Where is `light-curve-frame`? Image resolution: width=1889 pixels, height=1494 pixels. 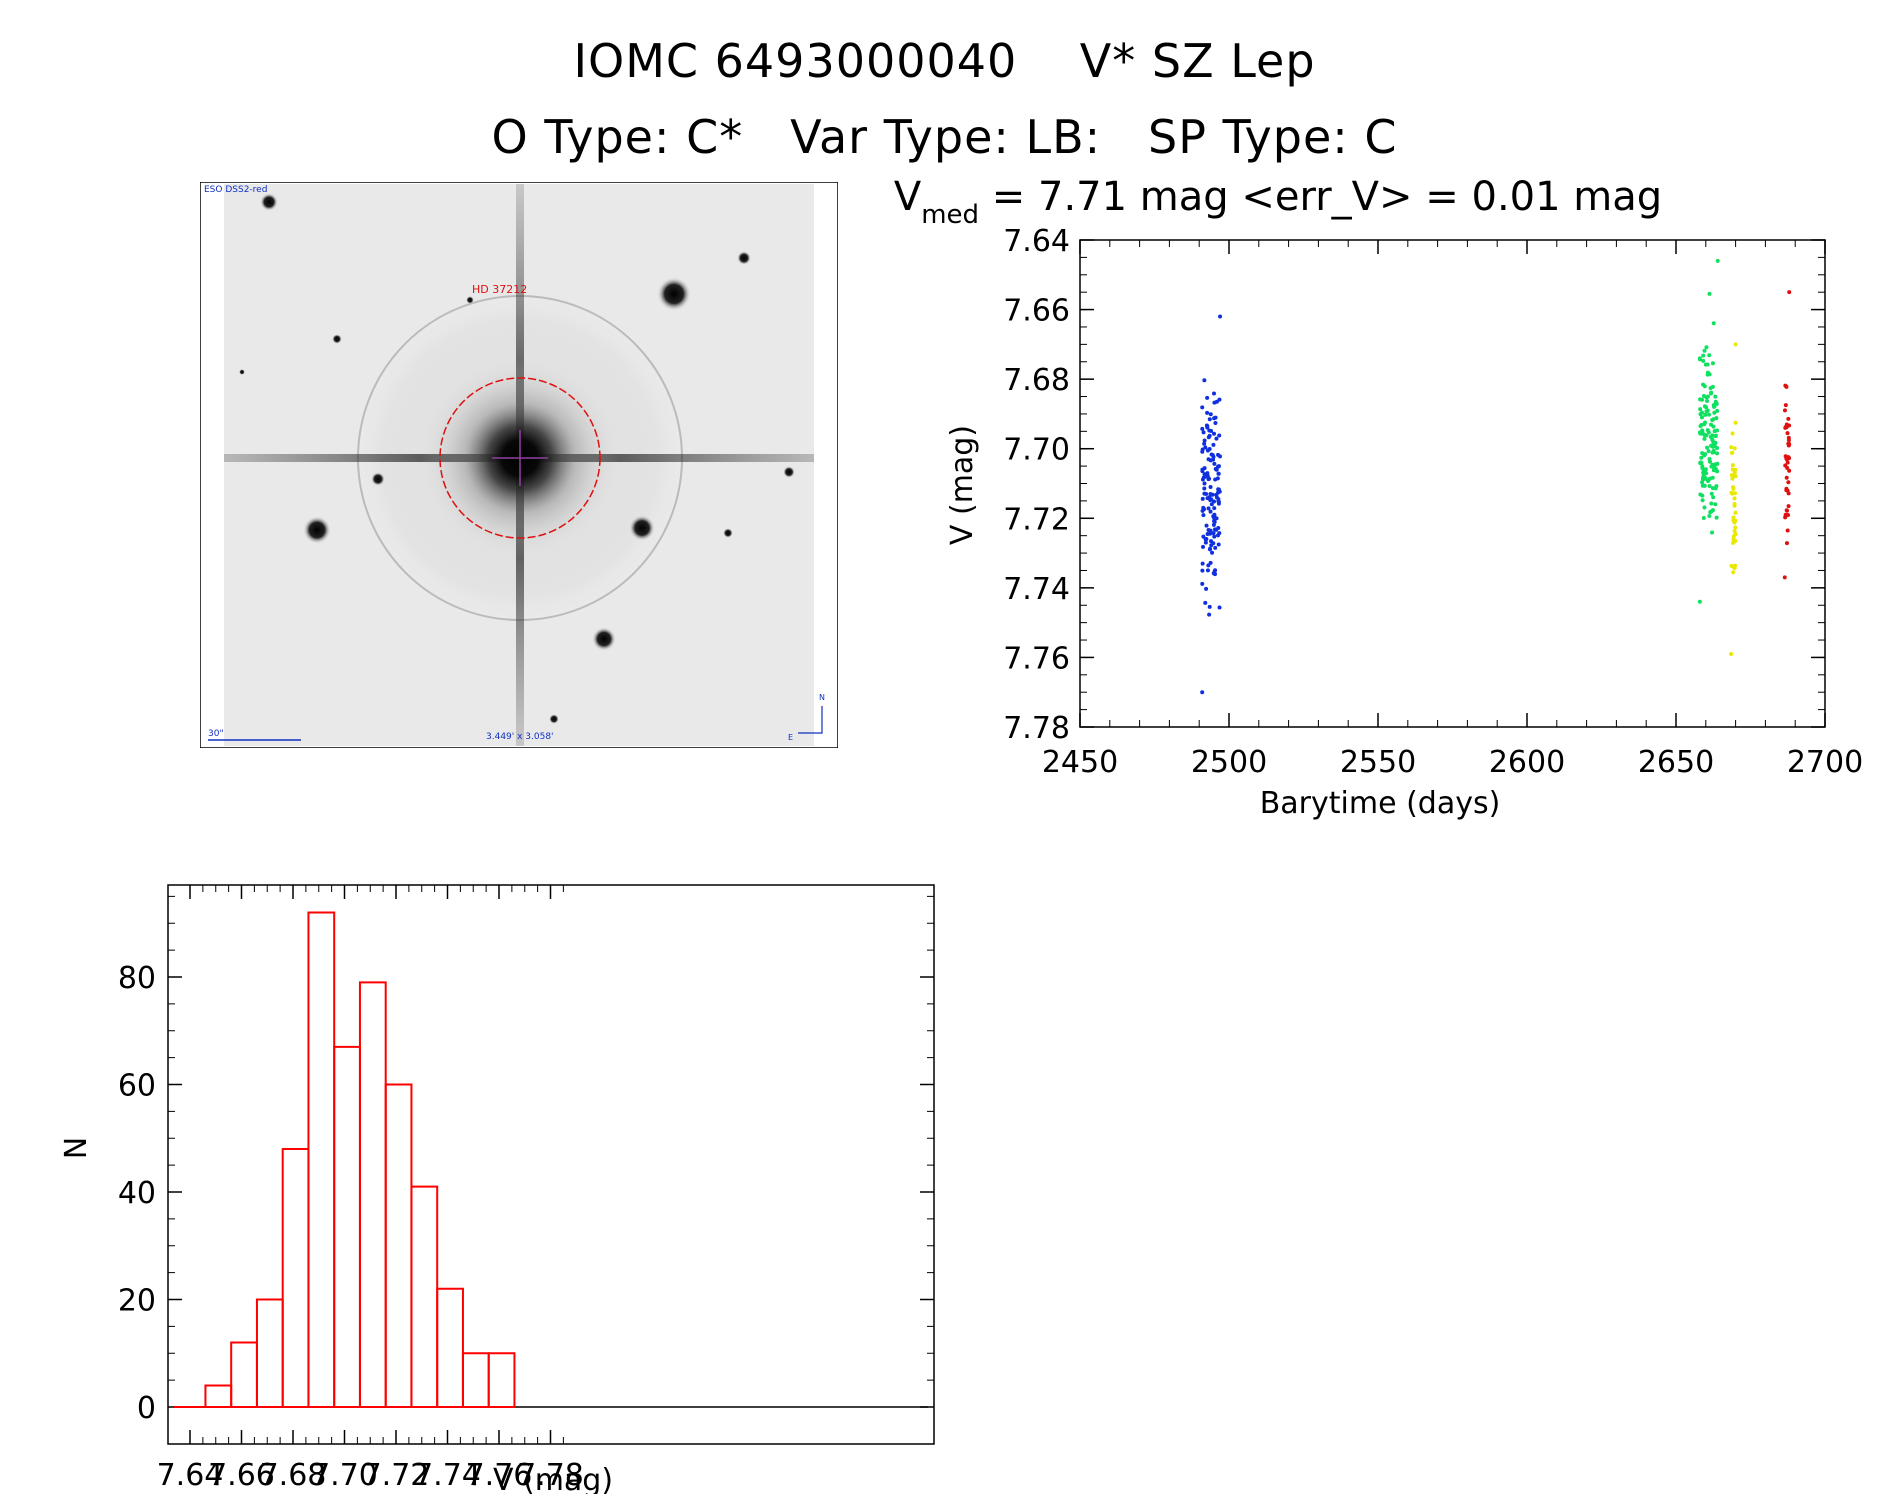
light-curve-frame is located at coordinates (1452, 483).